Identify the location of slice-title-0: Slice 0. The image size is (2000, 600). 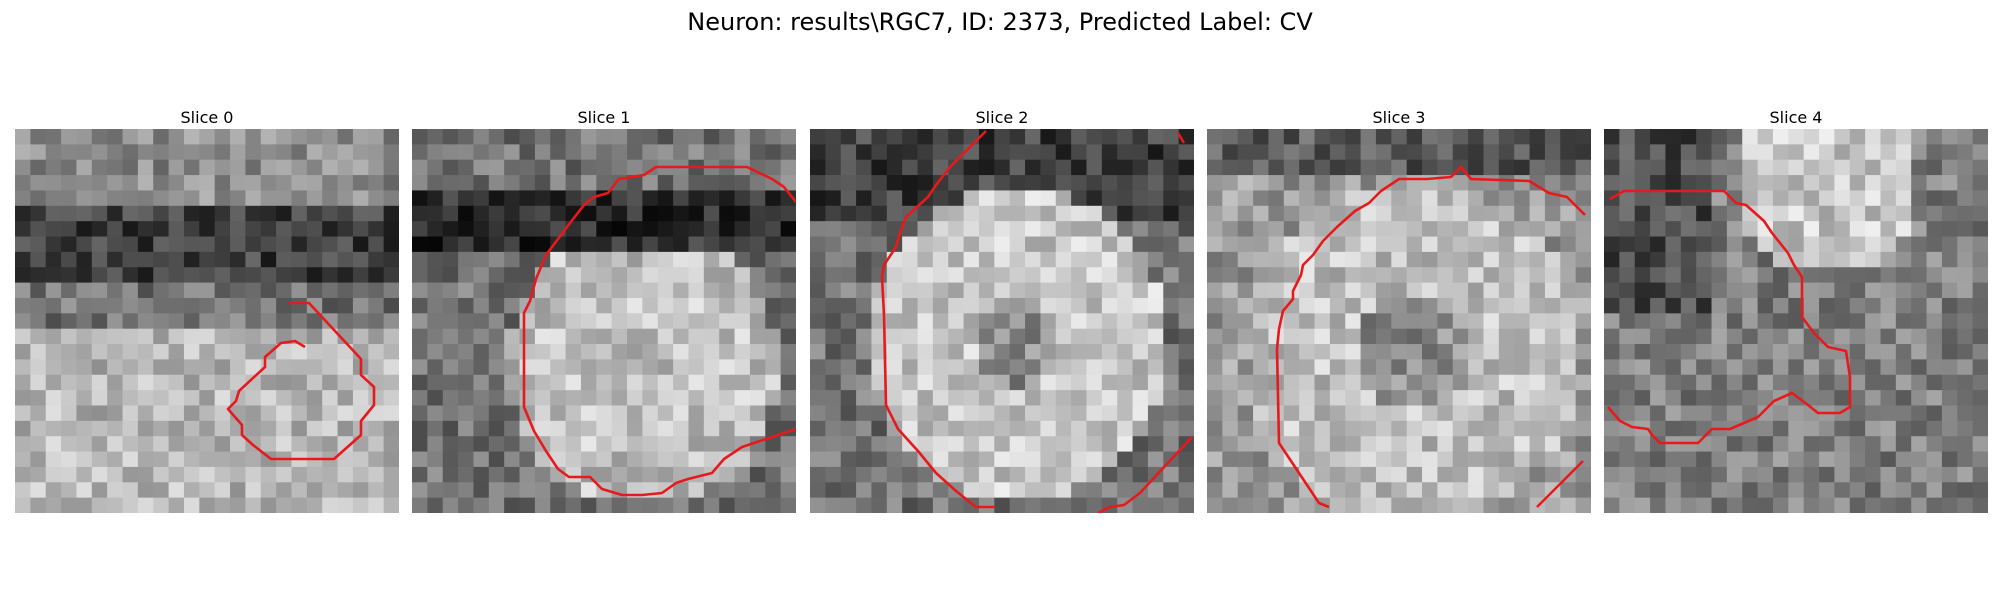
(207, 117).